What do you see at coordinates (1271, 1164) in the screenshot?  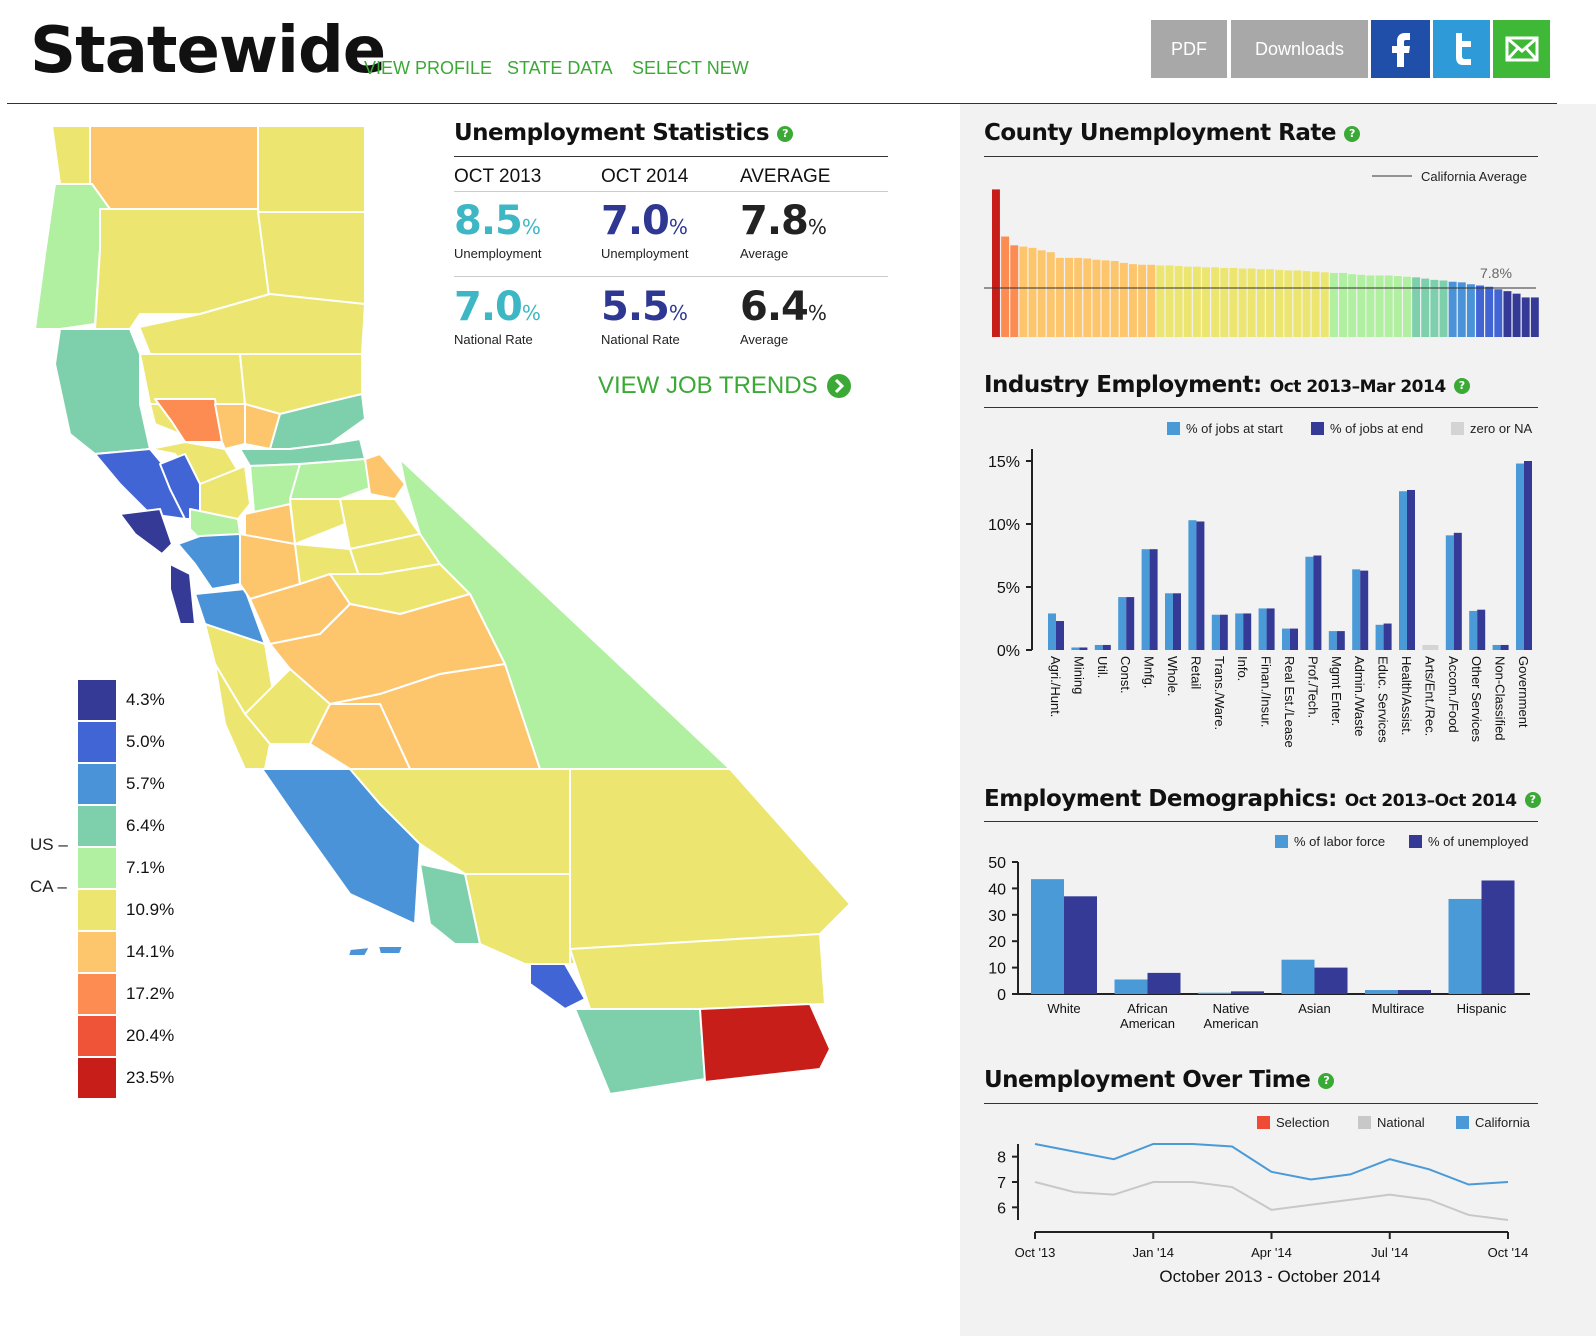 I see `series-line-california` at bounding box center [1271, 1164].